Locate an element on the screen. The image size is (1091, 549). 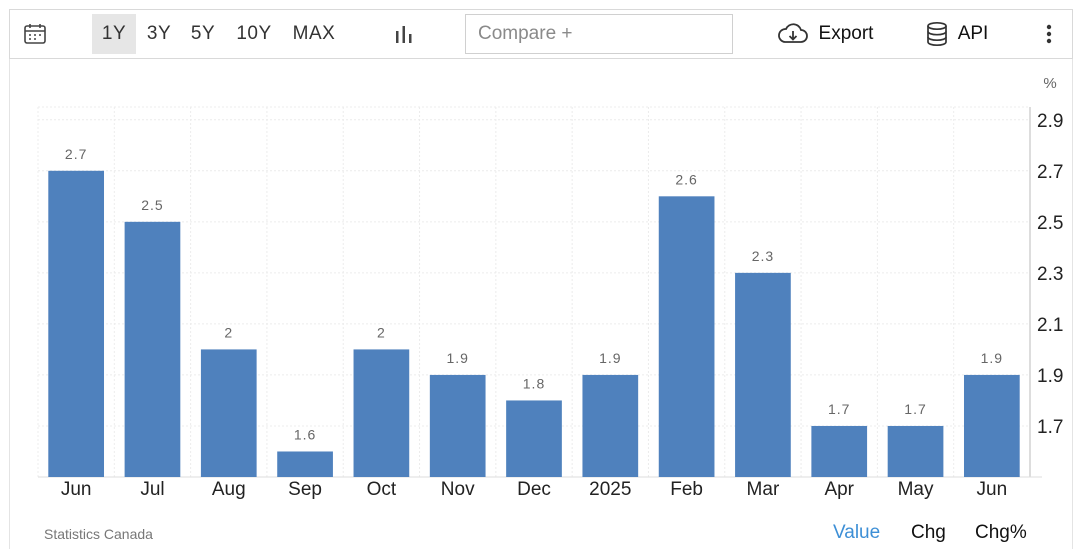
range-3y-button: 3Y is located at coordinates (159, 33).